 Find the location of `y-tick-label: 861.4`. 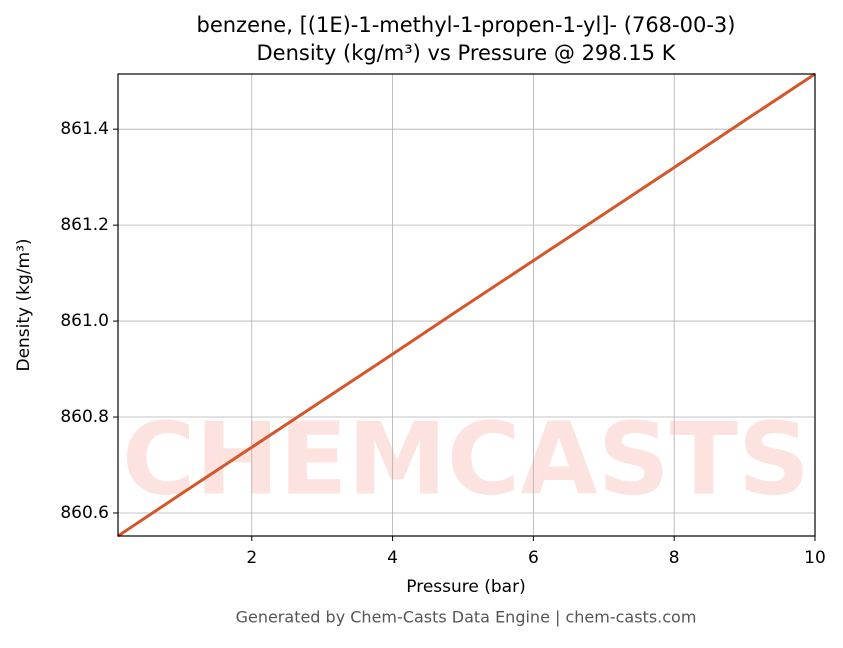

y-tick-label: 861.4 is located at coordinates (84, 129).